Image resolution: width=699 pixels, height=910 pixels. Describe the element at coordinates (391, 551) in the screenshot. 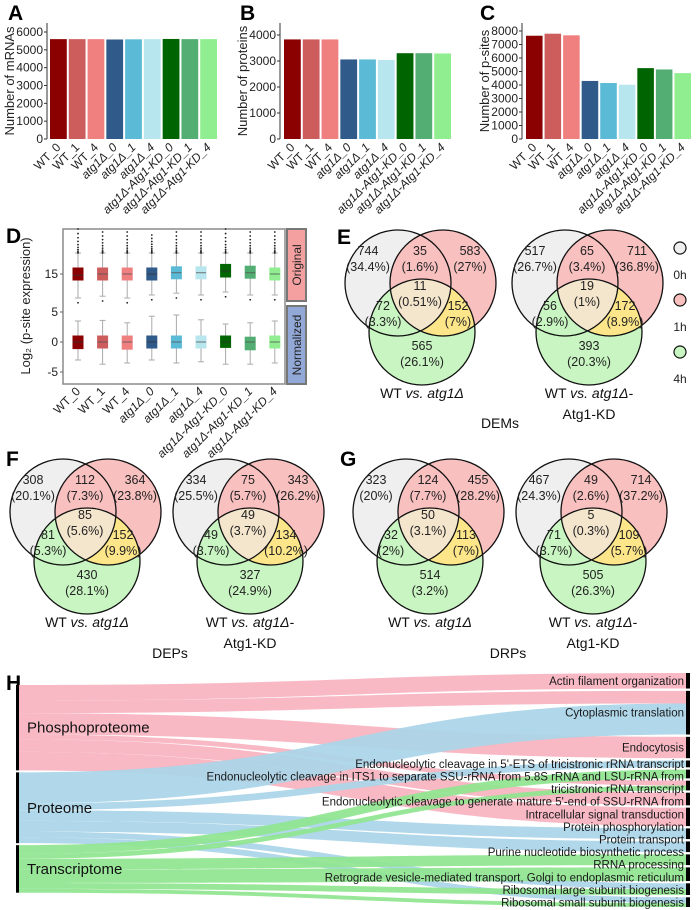

I see `venn-percent: (2%)` at that location.